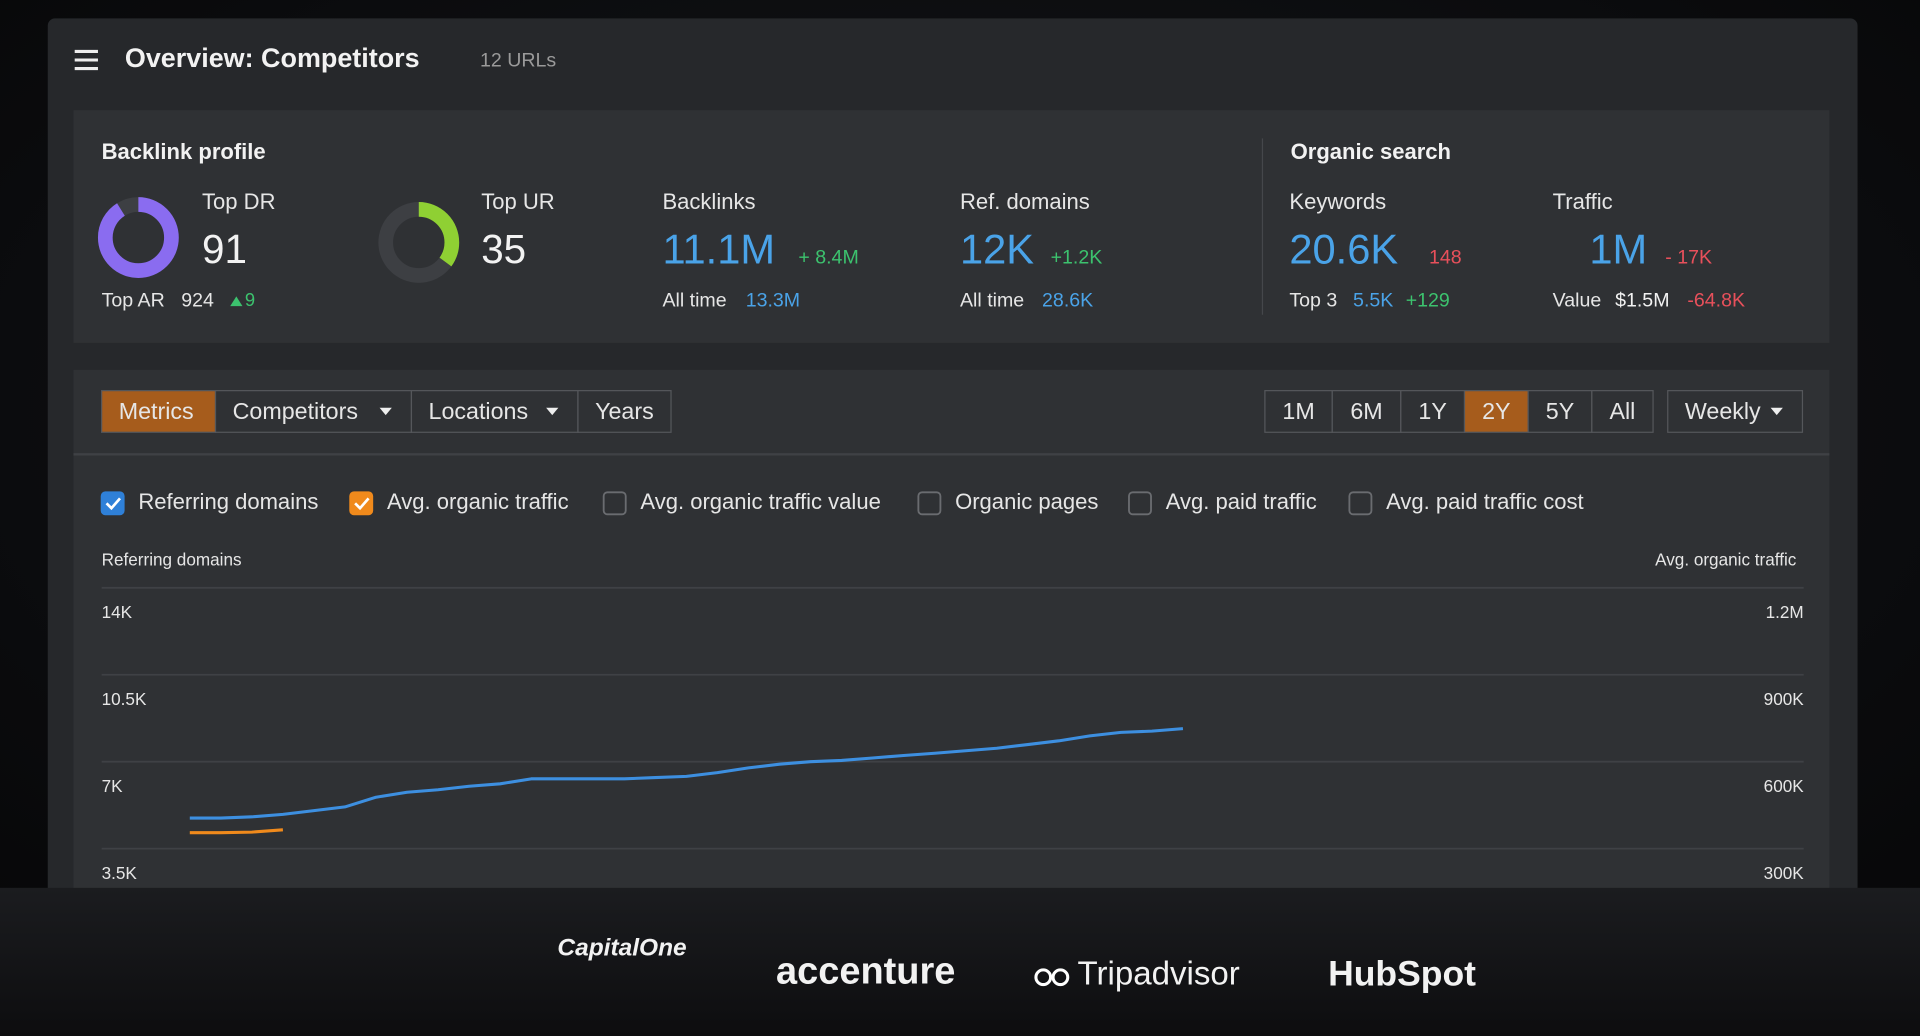  Describe the element at coordinates (1784, 873) in the screenshot. I see `y2-tick-label: 300K` at that location.